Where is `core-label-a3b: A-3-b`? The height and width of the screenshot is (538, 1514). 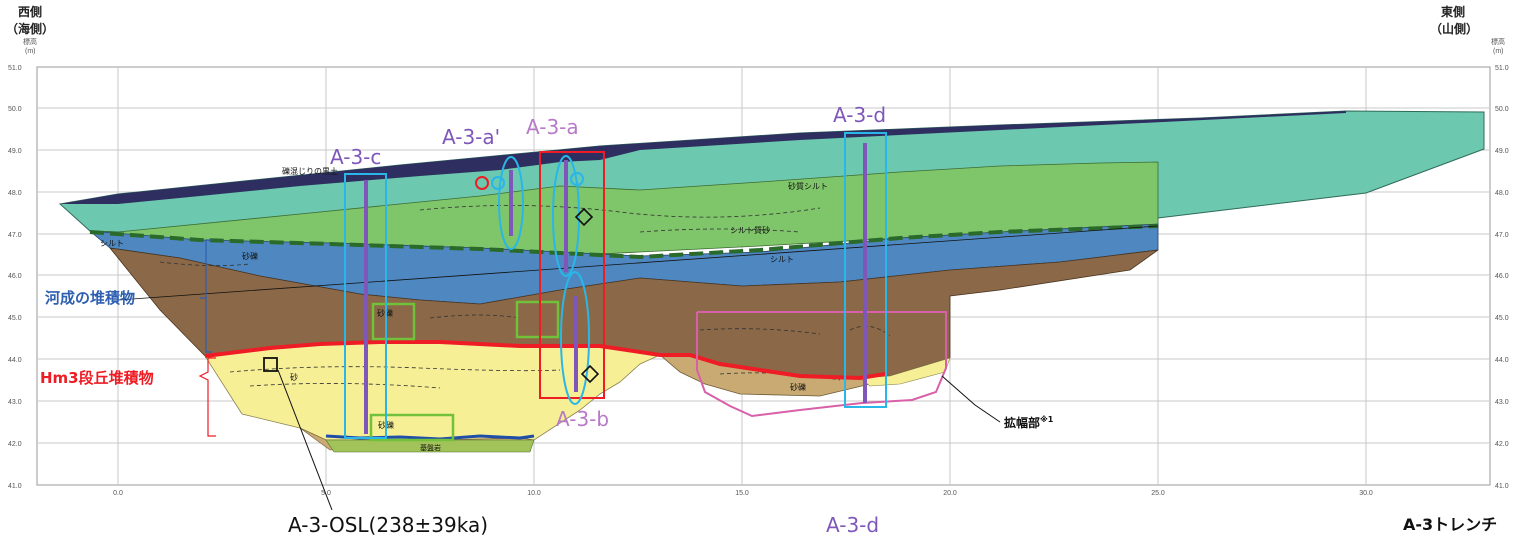
core-label-a3b: A-3-b is located at coordinates (582, 419).